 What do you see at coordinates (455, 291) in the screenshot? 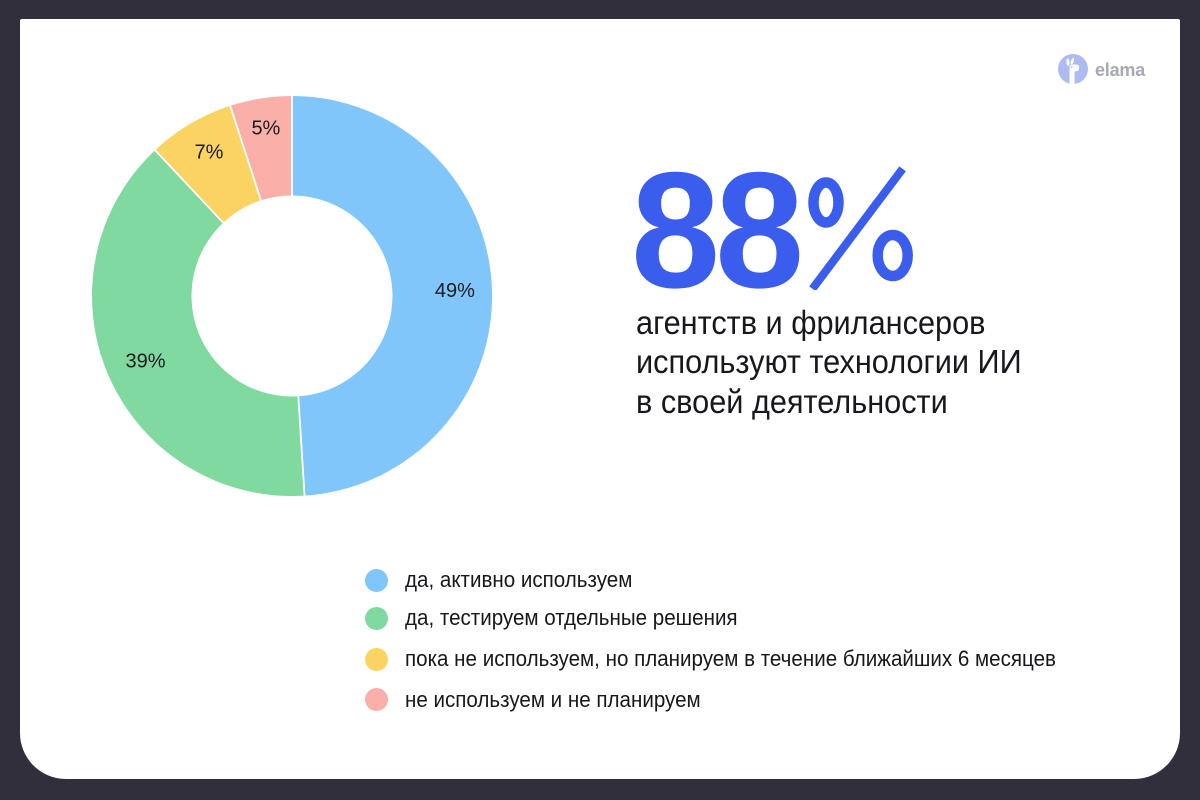
I see `svg-text: 49%` at bounding box center [455, 291].